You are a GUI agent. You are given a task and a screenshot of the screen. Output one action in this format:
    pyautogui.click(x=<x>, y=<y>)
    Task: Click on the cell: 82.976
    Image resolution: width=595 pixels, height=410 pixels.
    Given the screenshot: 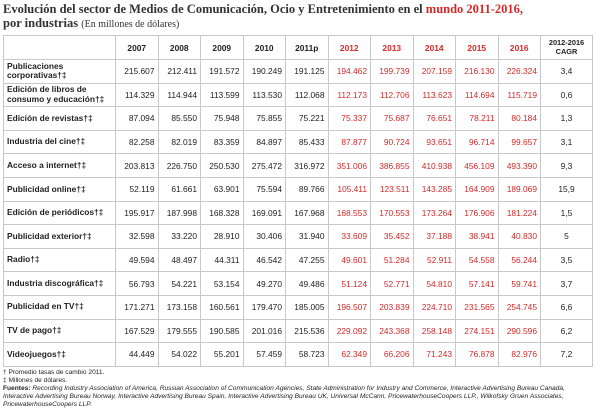 What is the action you would take?
    pyautogui.click(x=519, y=354)
    